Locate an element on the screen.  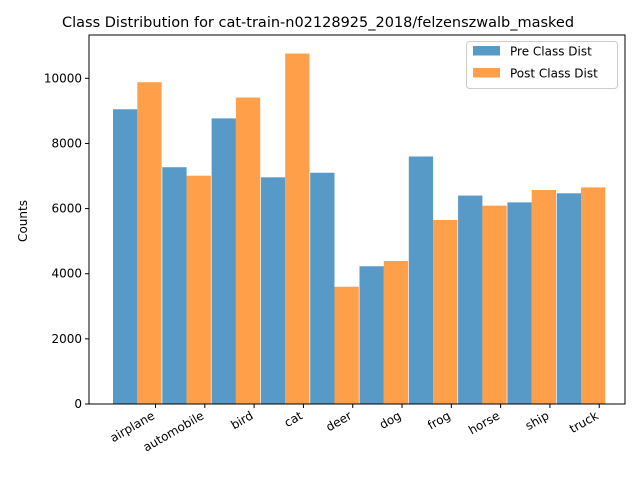
bar-pre-bird is located at coordinates (223, 261).